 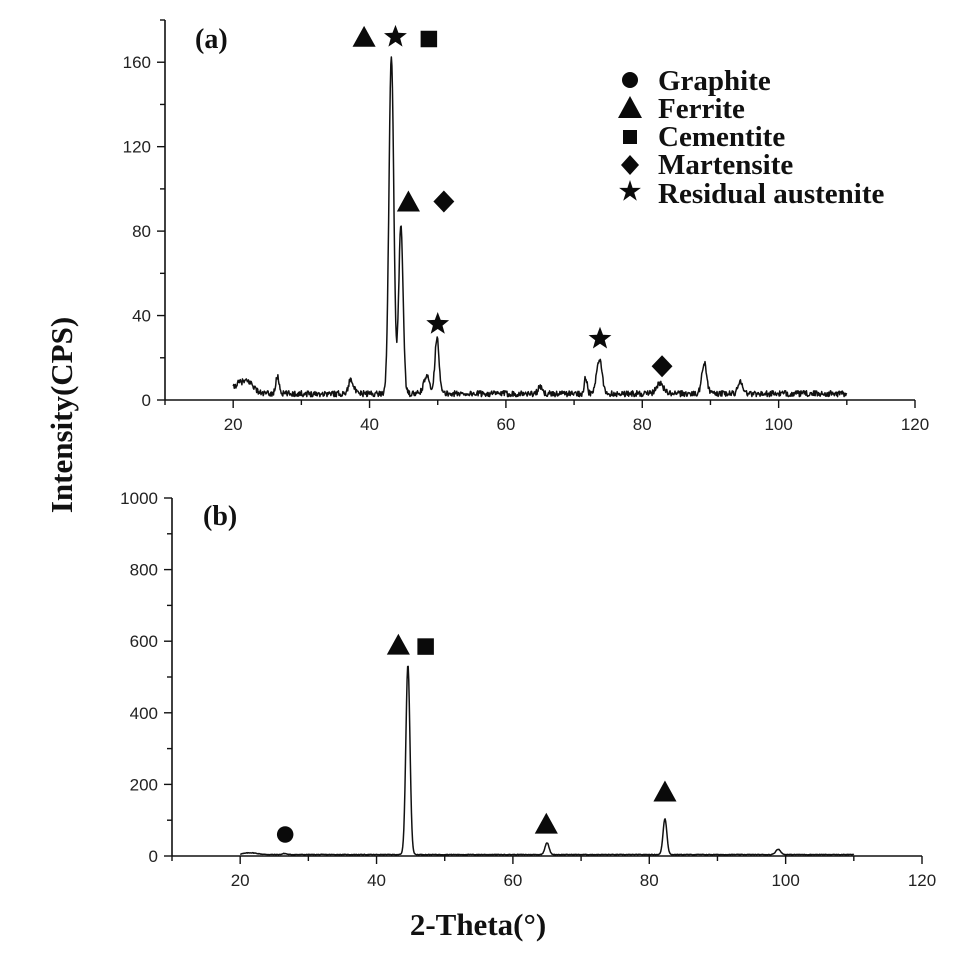 I want to click on panel-b-diffraction-trace, so click(x=547, y=760).